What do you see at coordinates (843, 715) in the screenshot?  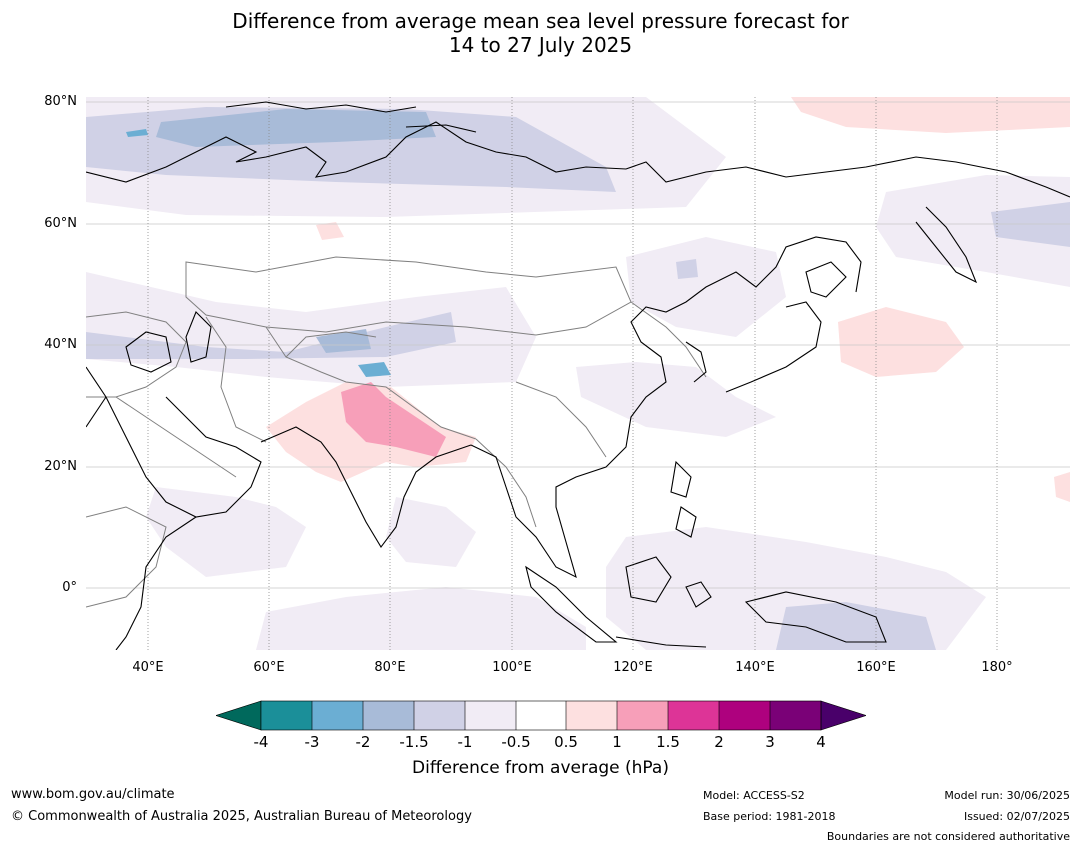 I see `colorbar-arrow-high` at bounding box center [843, 715].